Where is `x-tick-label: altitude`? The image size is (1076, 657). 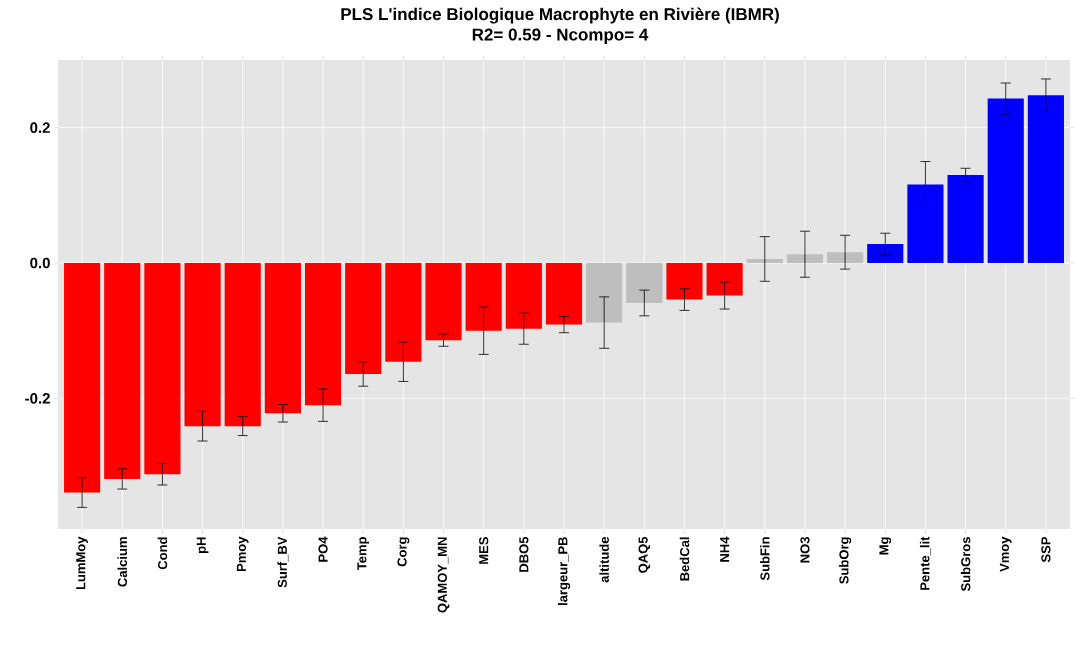 x-tick-label: altitude is located at coordinates (604, 559).